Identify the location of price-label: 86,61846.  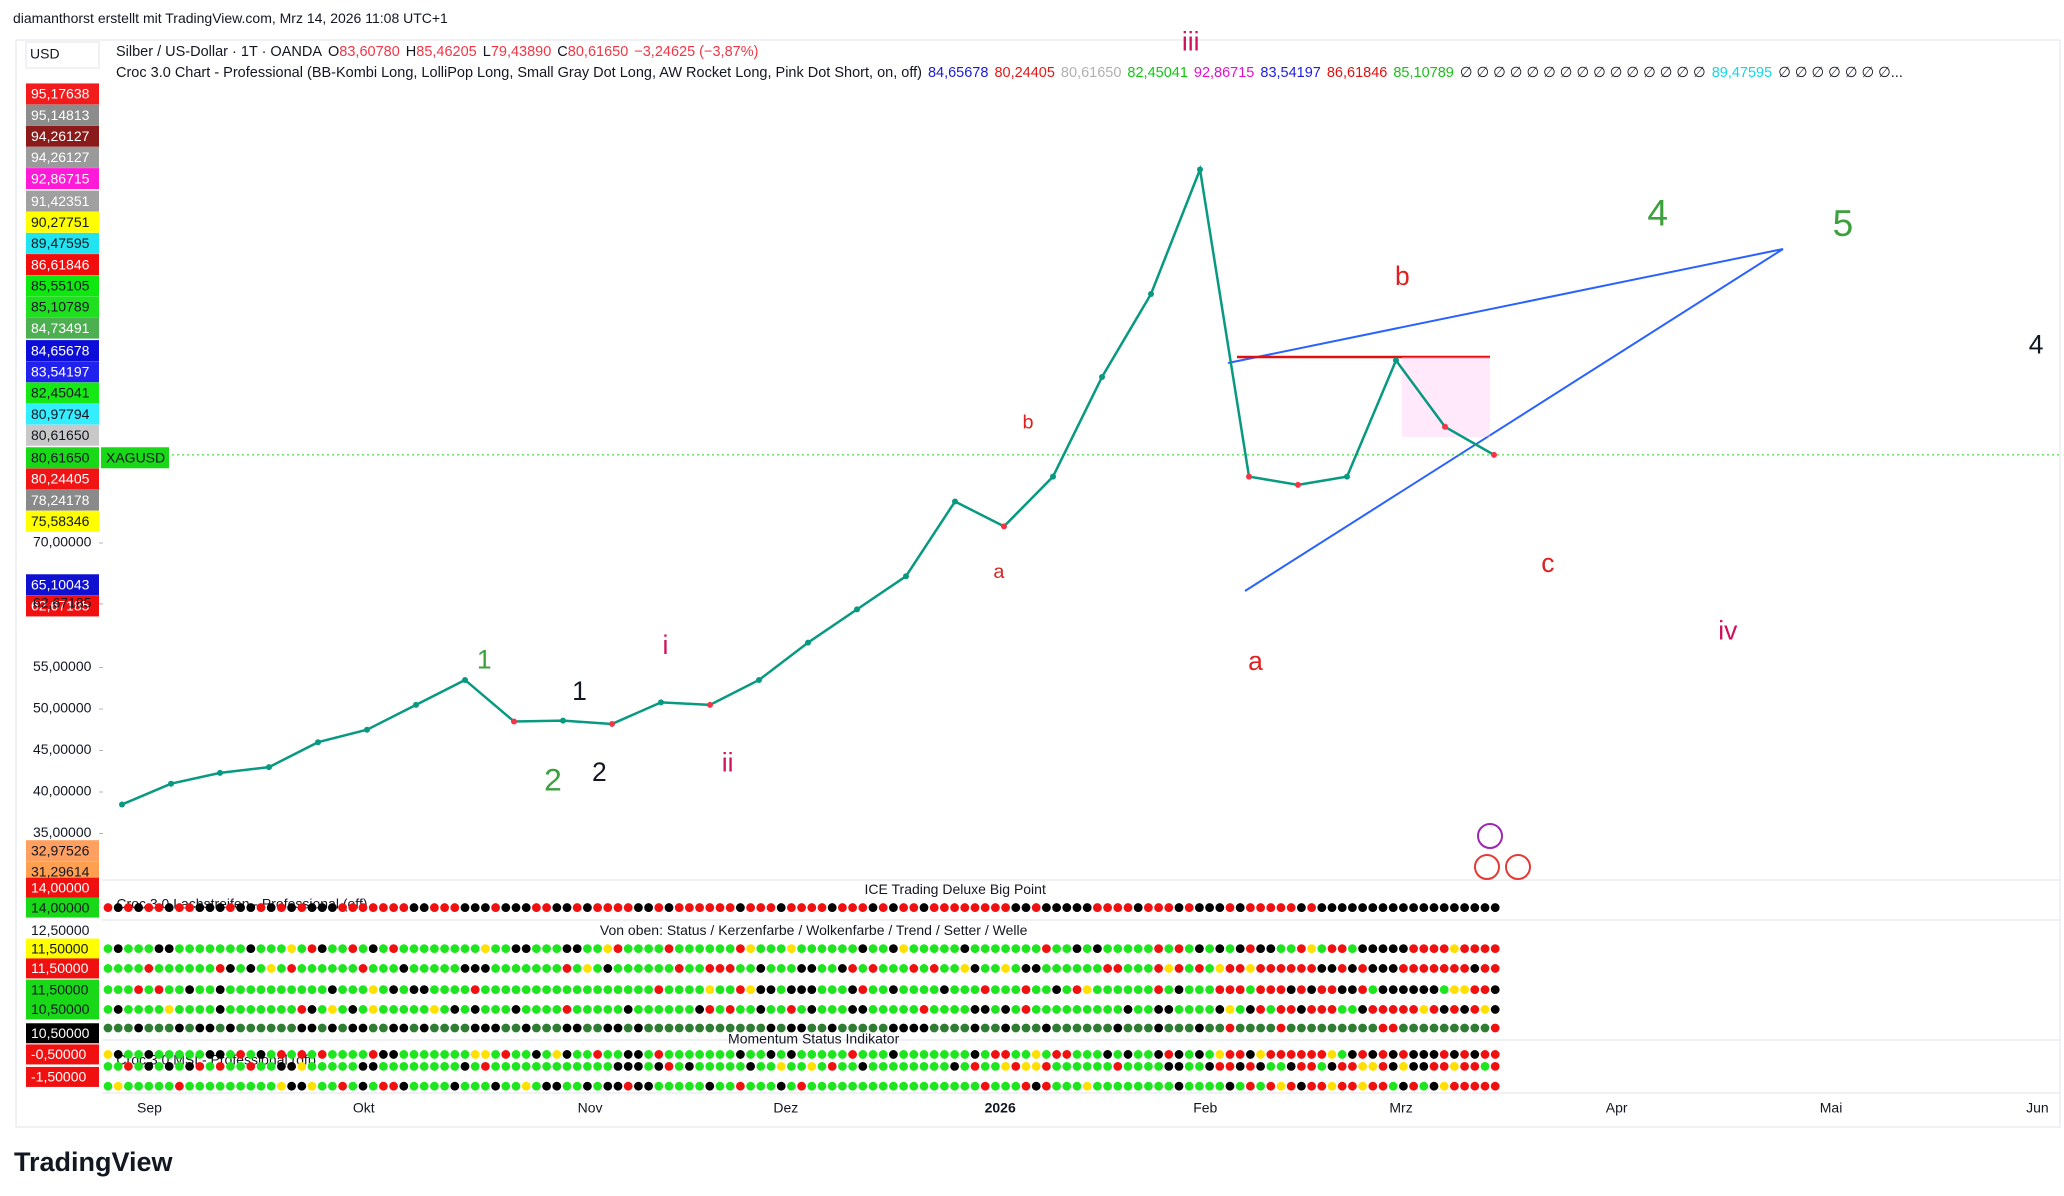
(60, 264).